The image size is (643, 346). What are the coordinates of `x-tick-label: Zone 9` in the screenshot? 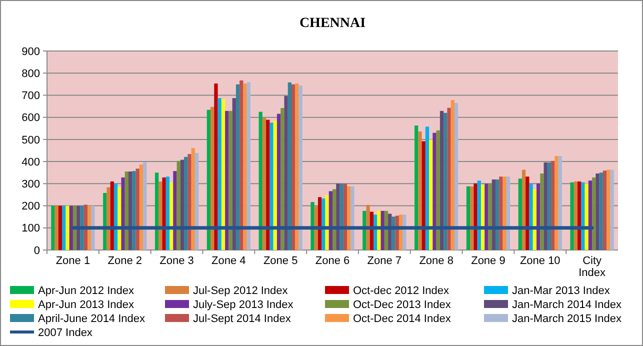 It's located at (488, 261).